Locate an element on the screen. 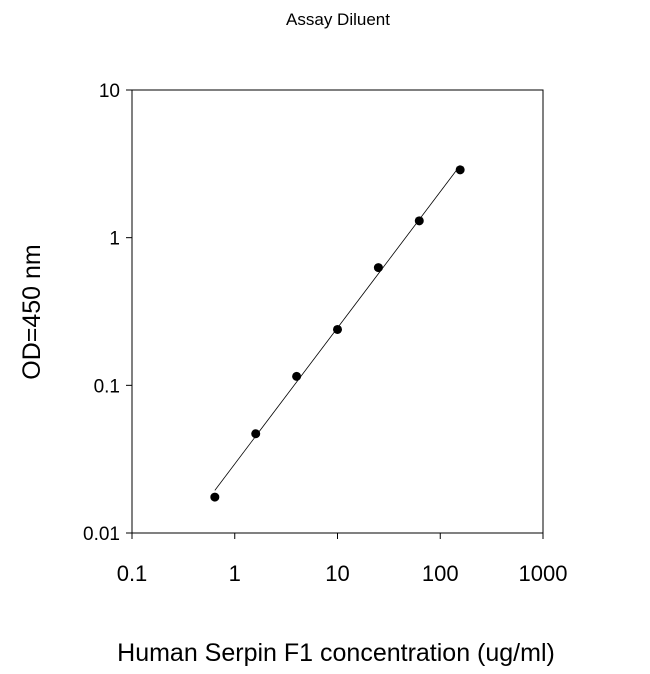 This screenshot has width=650, height=674. x-tick-label: 10 is located at coordinates (337, 573).